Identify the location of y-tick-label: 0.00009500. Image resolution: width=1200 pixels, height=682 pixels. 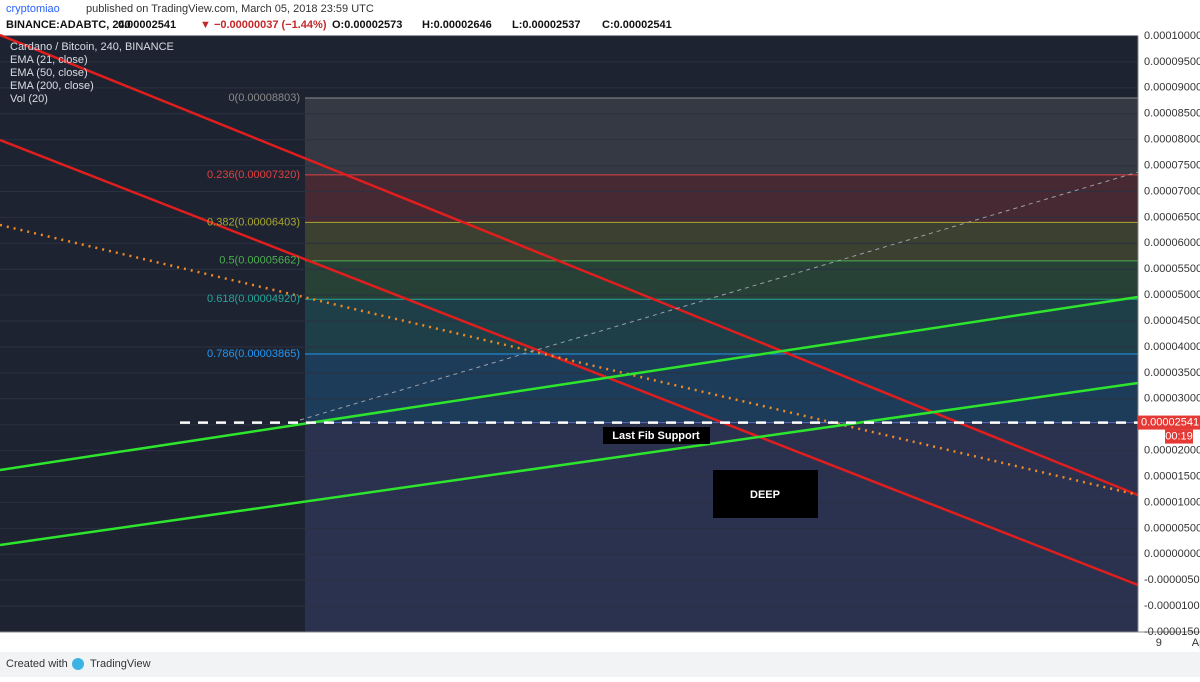
(1172, 62).